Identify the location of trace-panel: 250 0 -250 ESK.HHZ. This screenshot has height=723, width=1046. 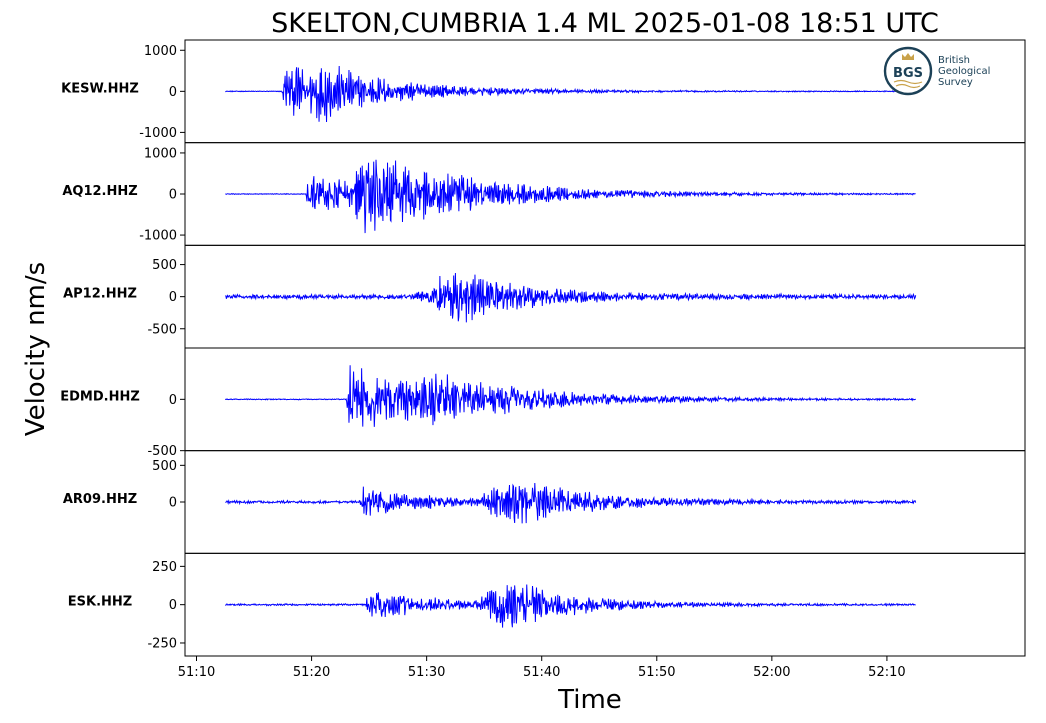
(547, 604).